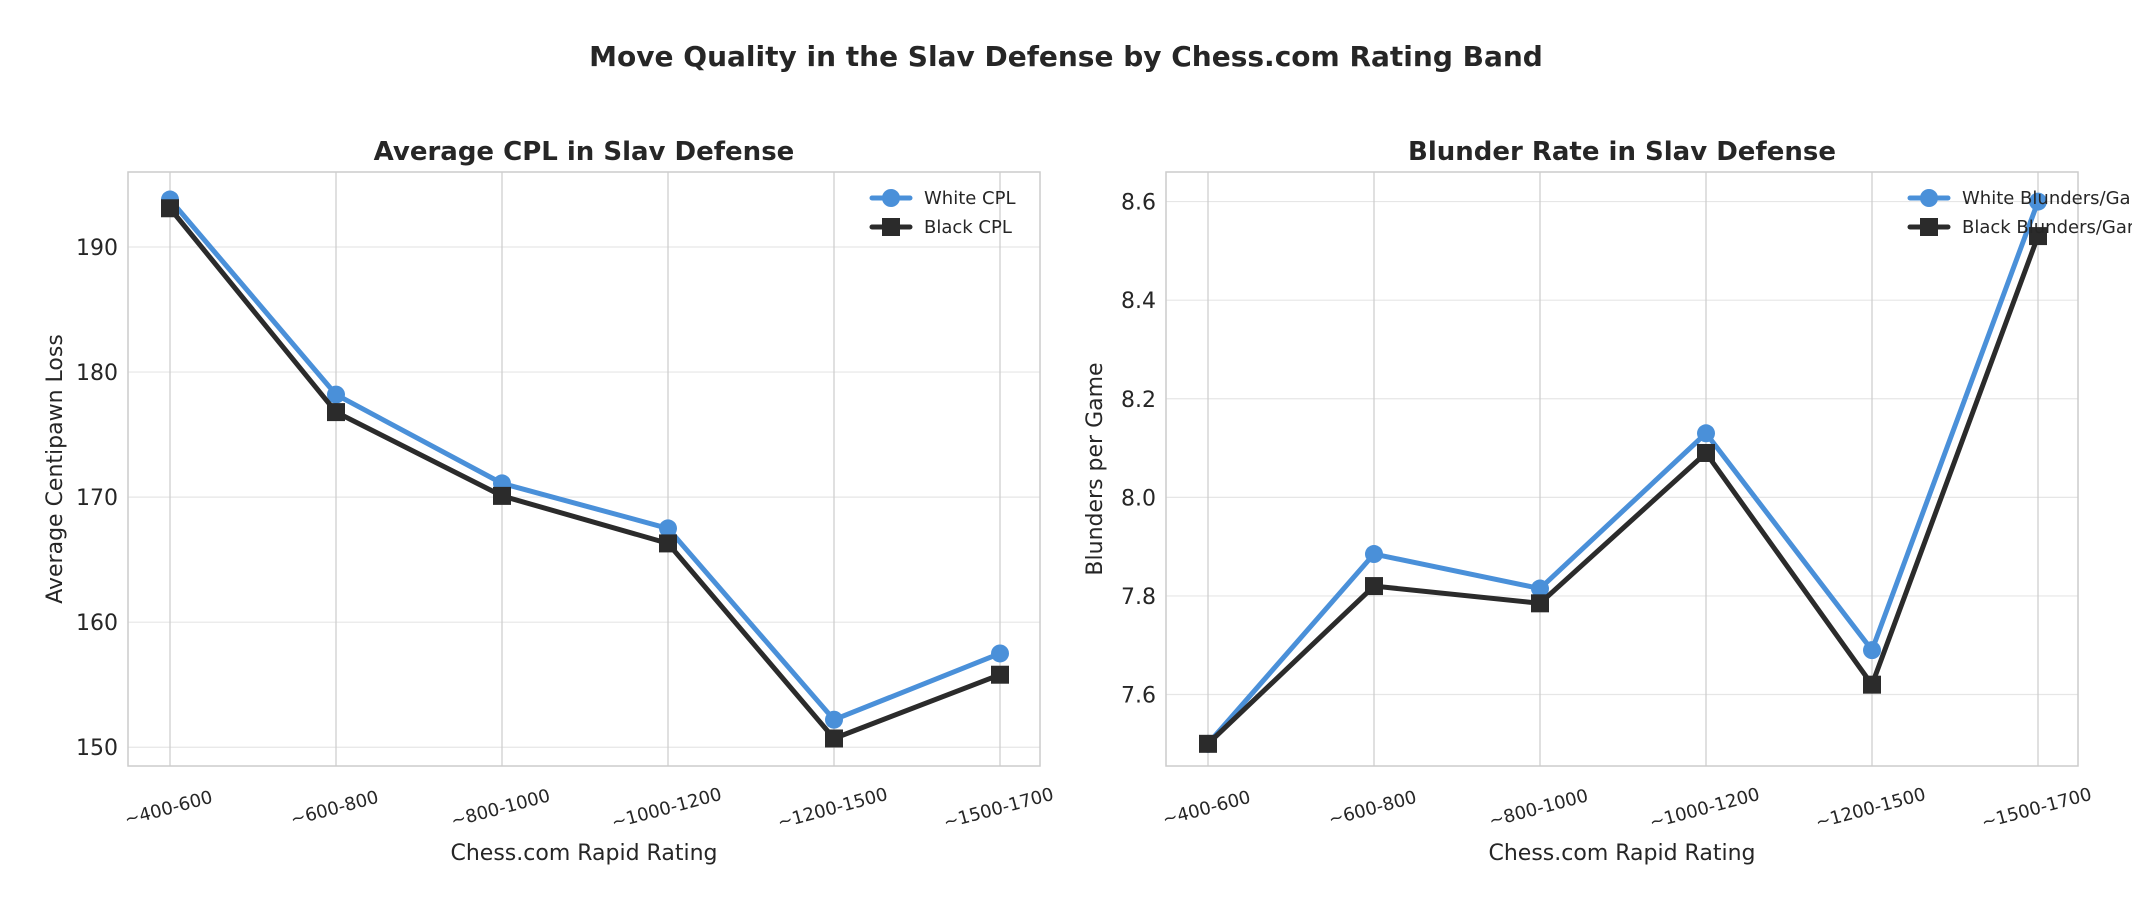 The image size is (2132, 906). I want to click on y-tick-label: 8.4, so click(1138, 301).